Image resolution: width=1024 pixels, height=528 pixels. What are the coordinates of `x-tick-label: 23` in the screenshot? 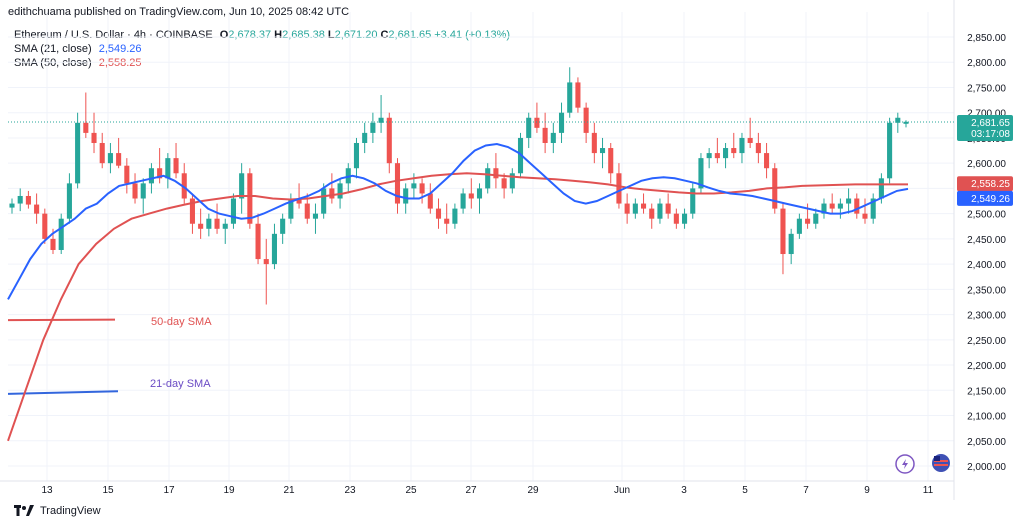 It's located at (350, 490).